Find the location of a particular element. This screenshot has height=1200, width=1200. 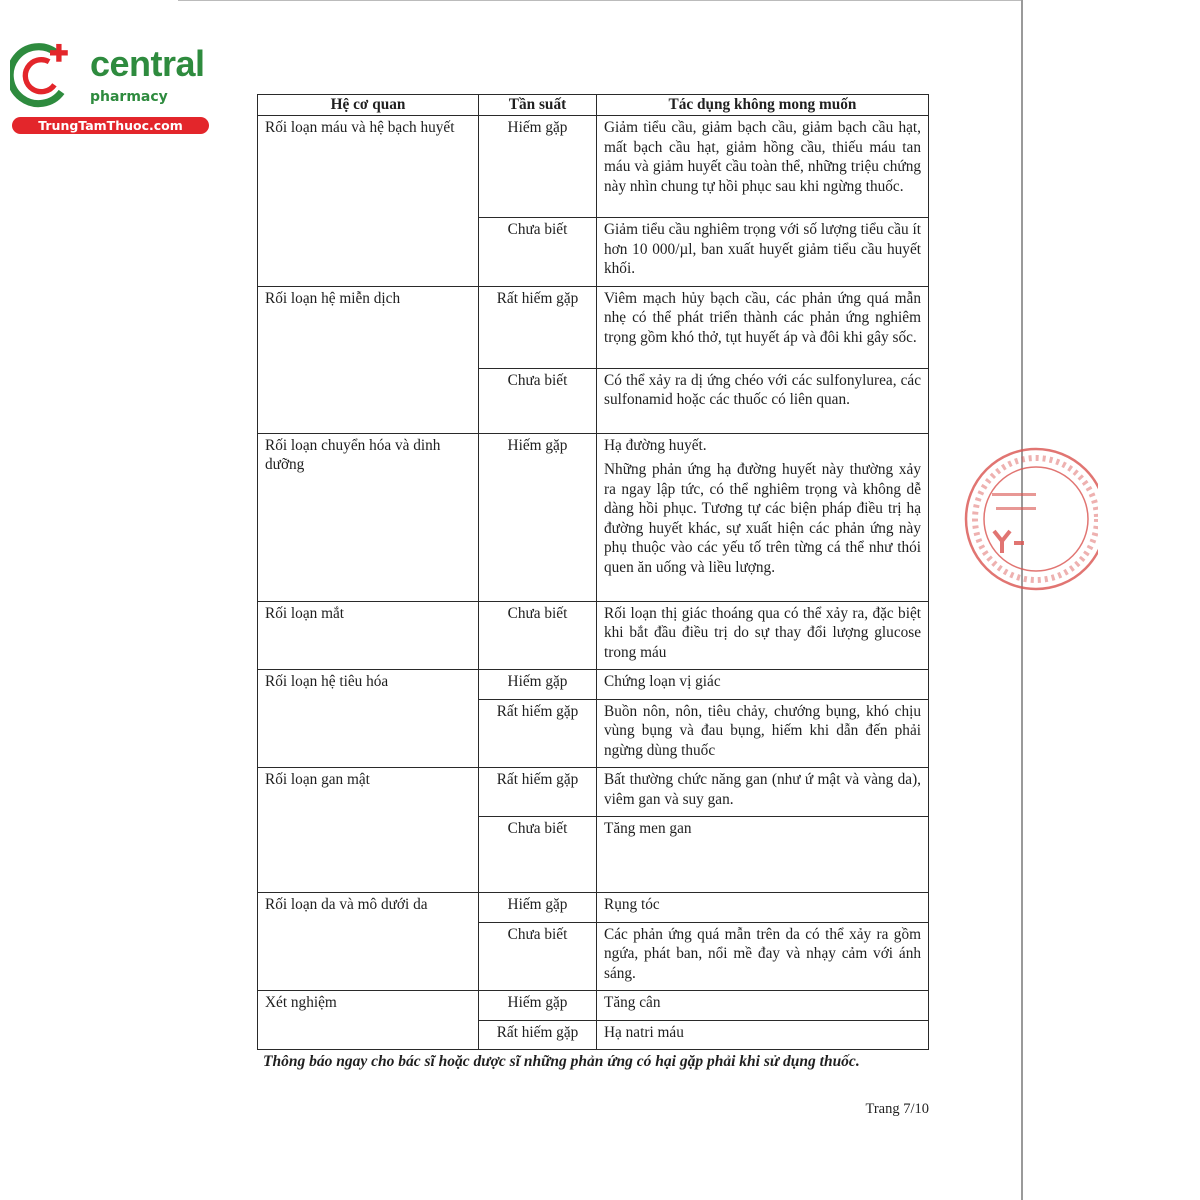

effect-text: Chứng loạn vị giác is located at coordinates (662, 681).